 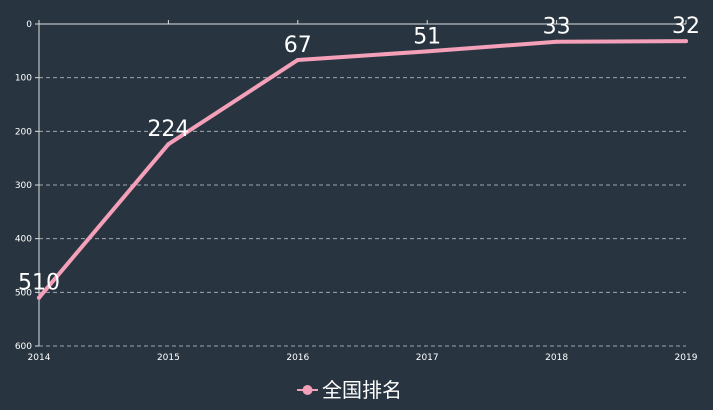 What do you see at coordinates (168, 358) in the screenshot?
I see `x-tick-label: 2015` at bounding box center [168, 358].